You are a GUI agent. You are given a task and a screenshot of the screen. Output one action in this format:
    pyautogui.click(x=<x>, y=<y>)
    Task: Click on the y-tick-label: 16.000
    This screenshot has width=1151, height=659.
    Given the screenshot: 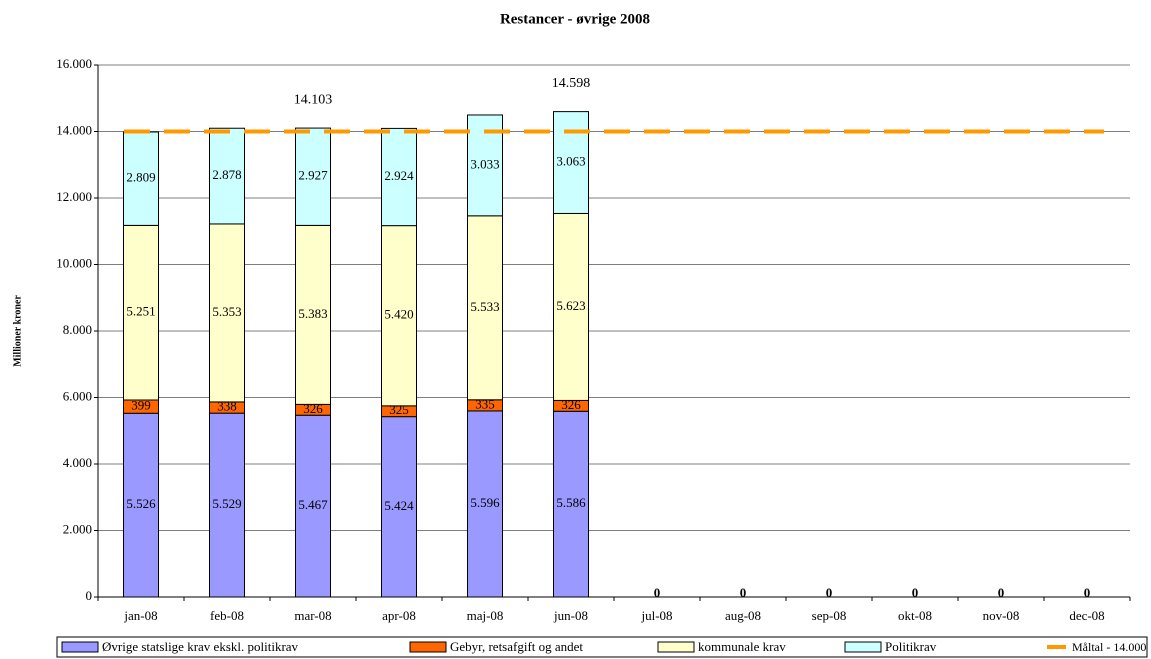 What is the action you would take?
    pyautogui.click(x=74, y=63)
    